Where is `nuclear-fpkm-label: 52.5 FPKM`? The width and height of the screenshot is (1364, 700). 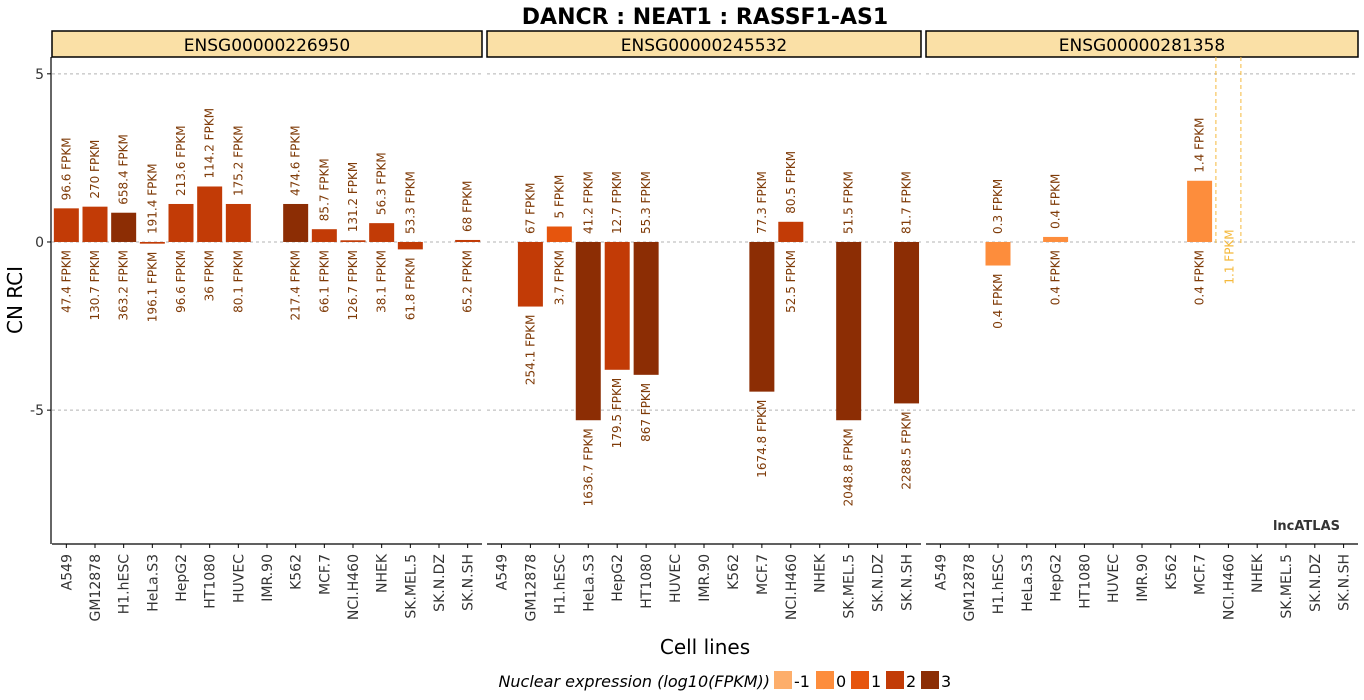 nuclear-fpkm-label: 52.5 FPKM is located at coordinates (791, 281).